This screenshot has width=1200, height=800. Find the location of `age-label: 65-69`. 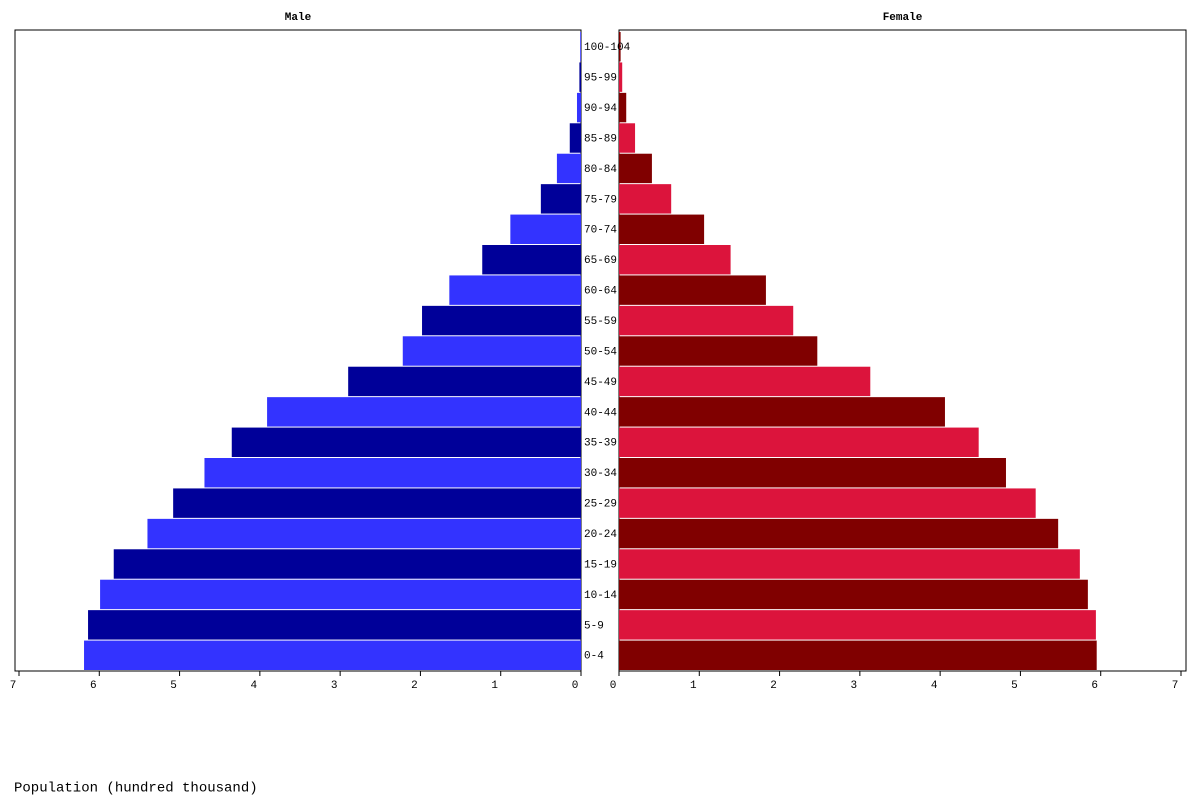

age-label: 65-69 is located at coordinates (600, 261).